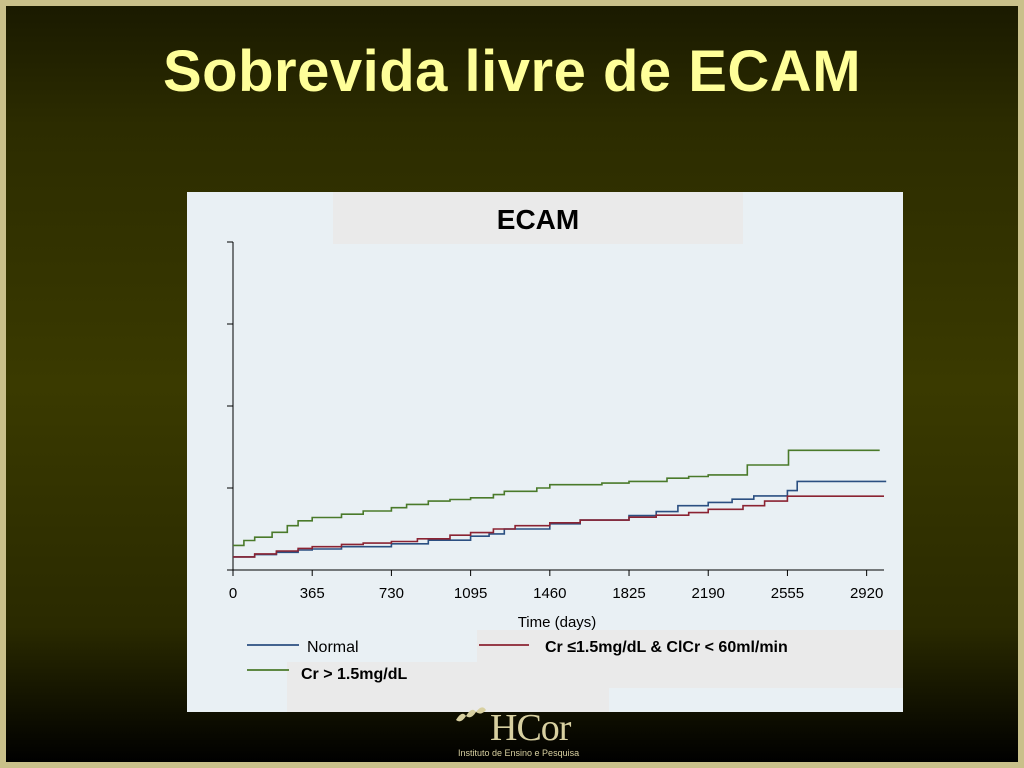  Describe the element at coordinates (557, 622) in the screenshot. I see `x-axis-label: Time (days)` at that location.